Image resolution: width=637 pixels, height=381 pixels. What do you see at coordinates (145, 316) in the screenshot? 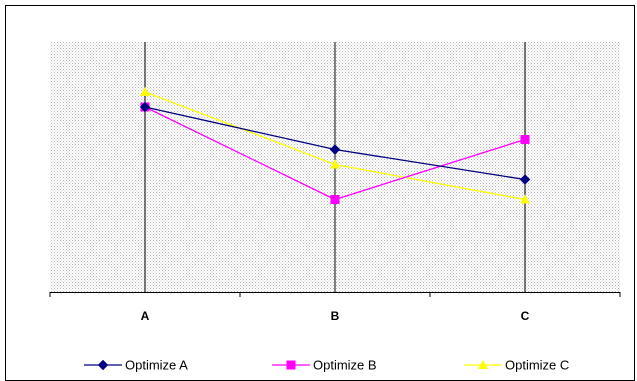
I see `category-label-A: A` at bounding box center [145, 316].